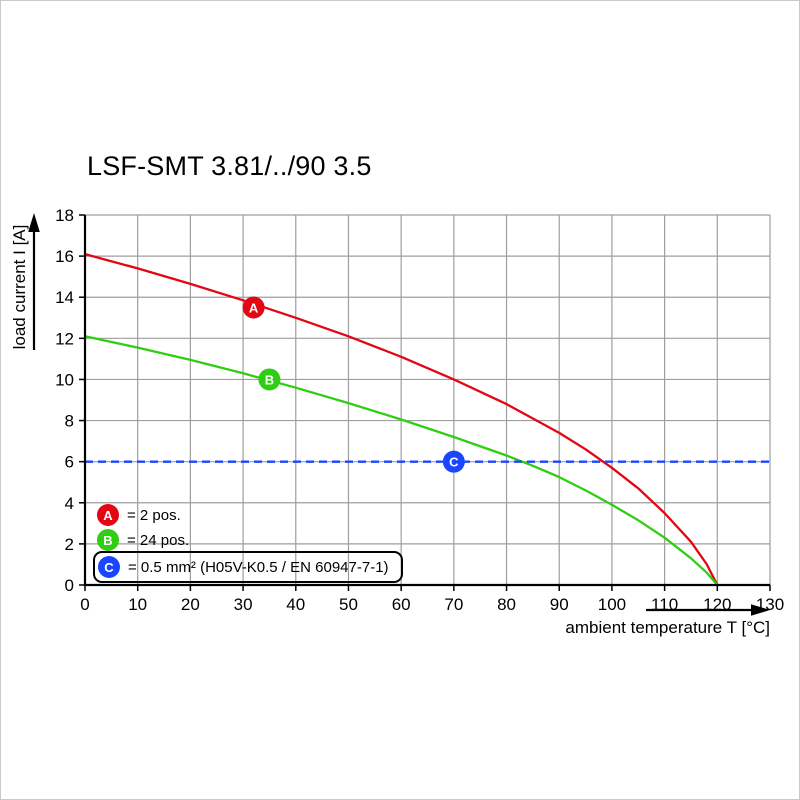  Describe the element at coordinates (69, 421) in the screenshot. I see `y-tick-label: 8` at that location.